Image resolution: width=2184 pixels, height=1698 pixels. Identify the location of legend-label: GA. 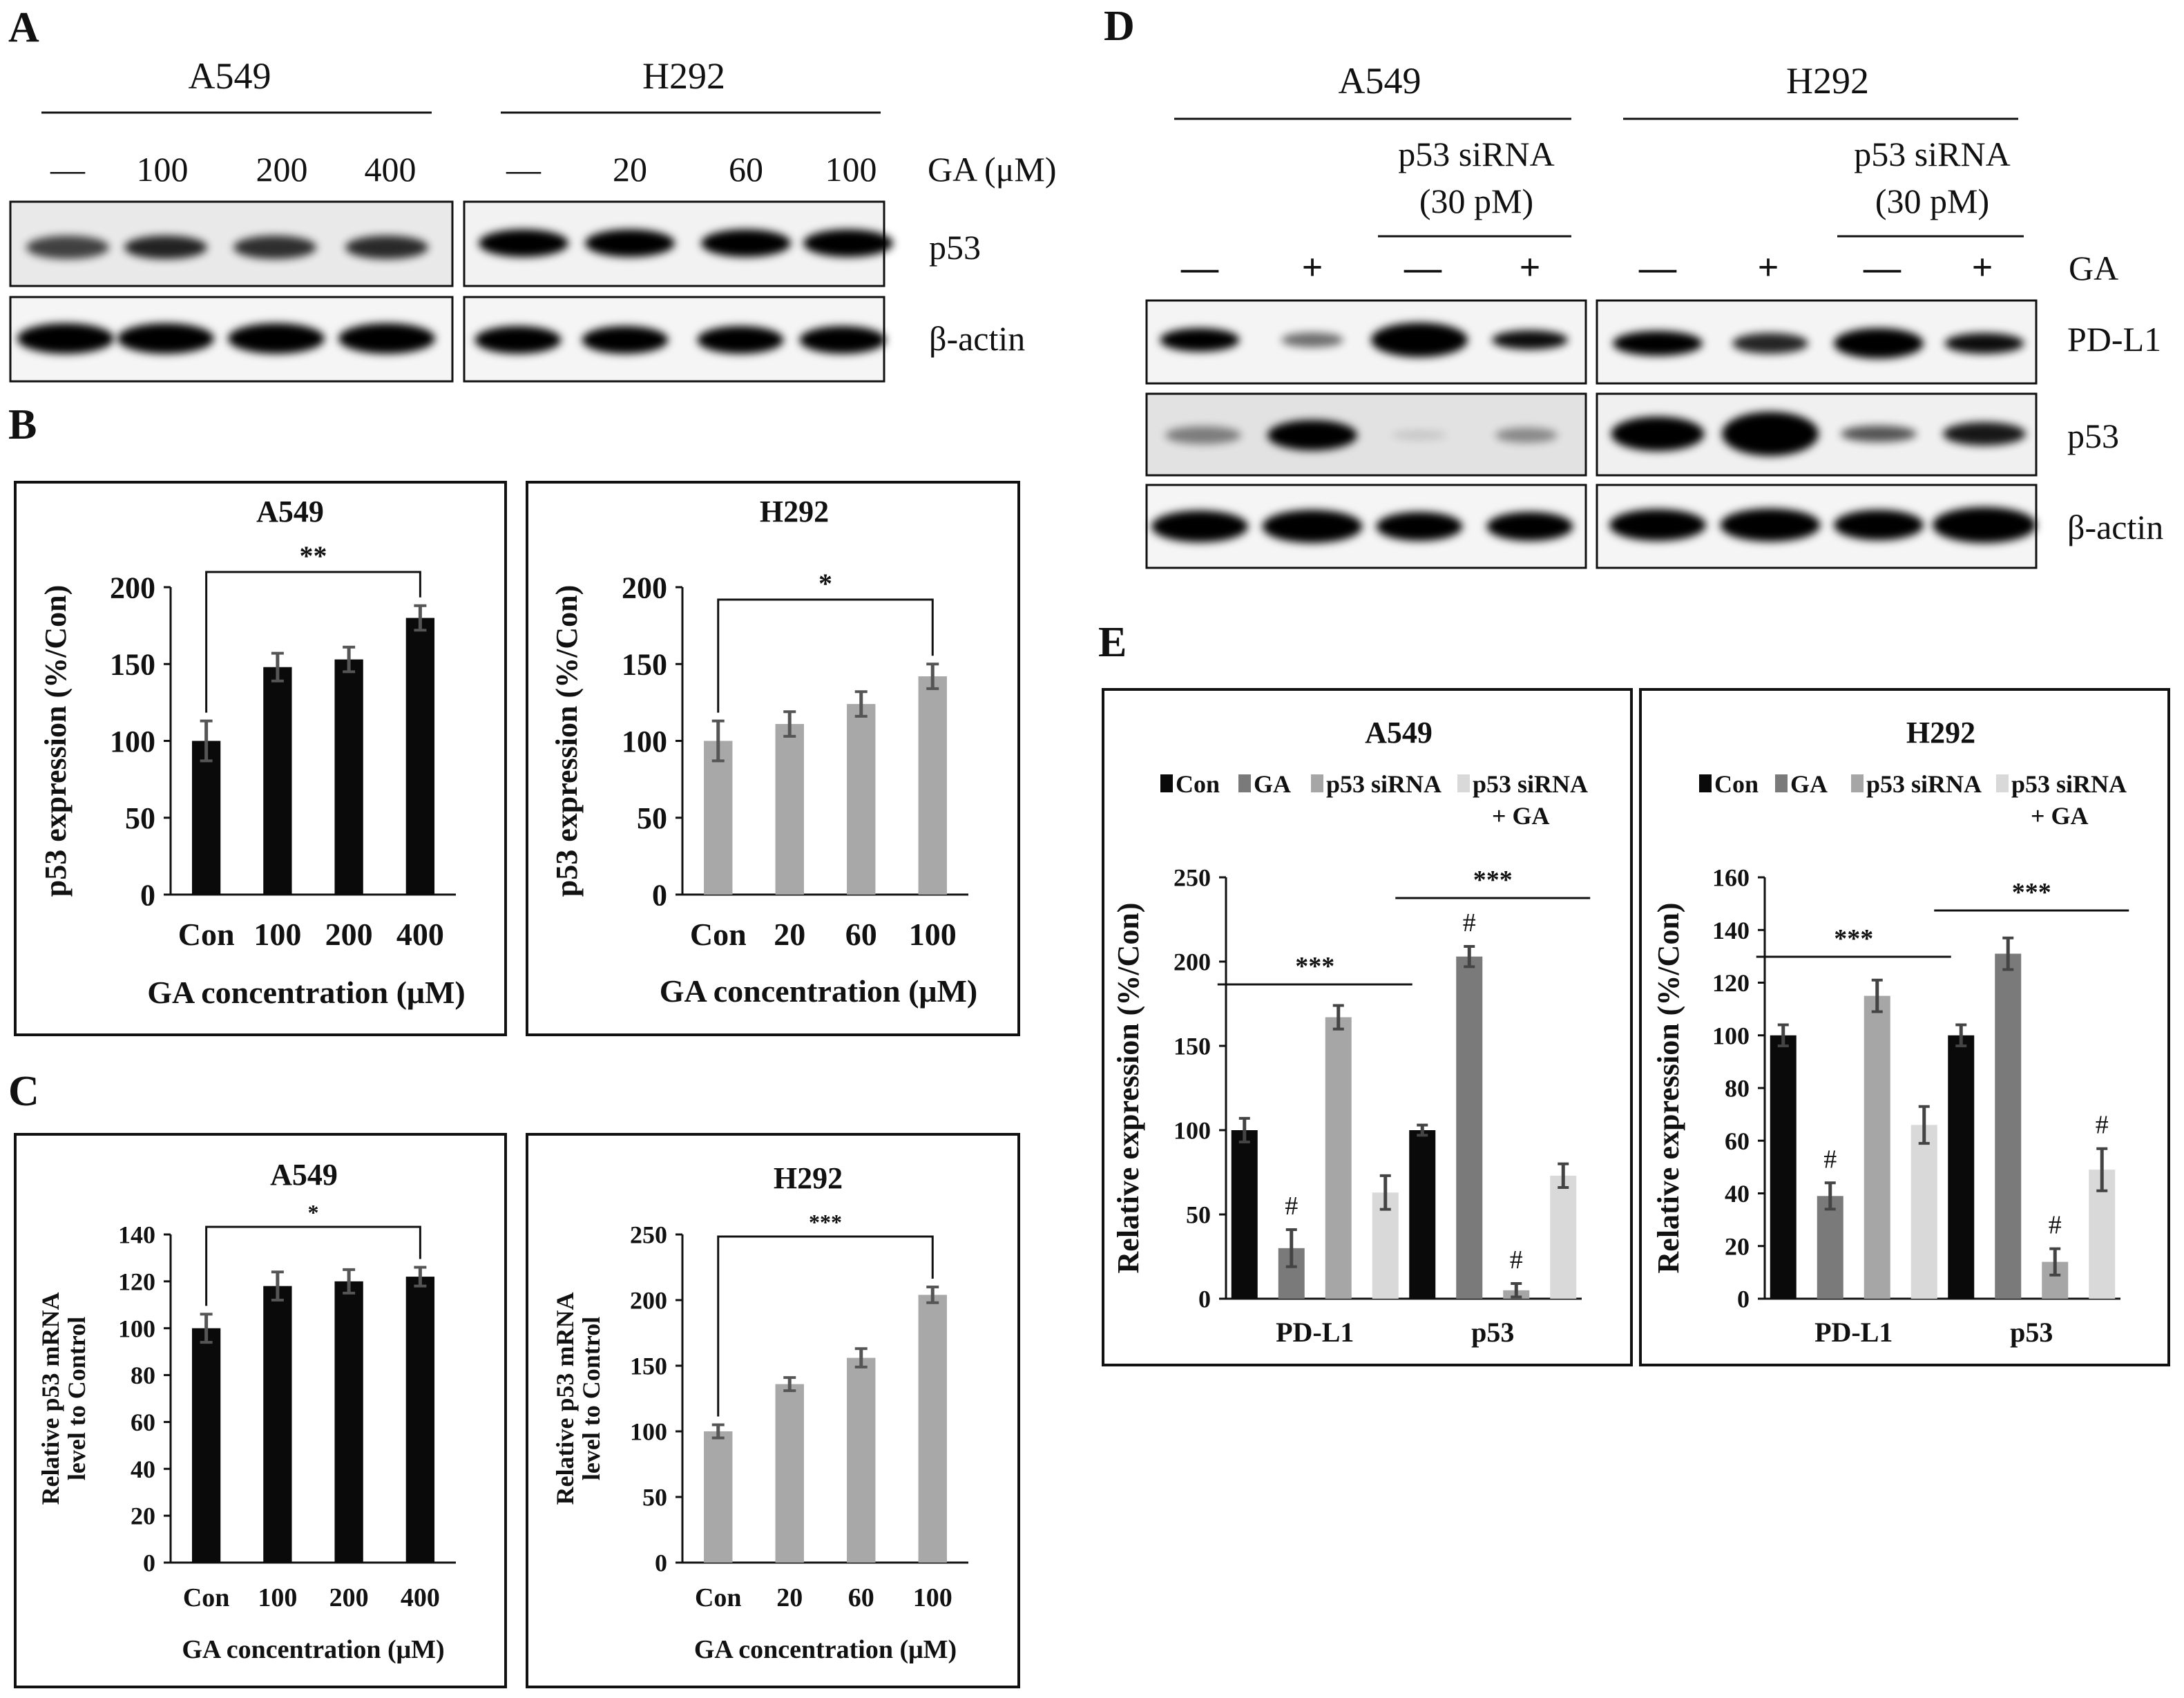
(1809, 784).